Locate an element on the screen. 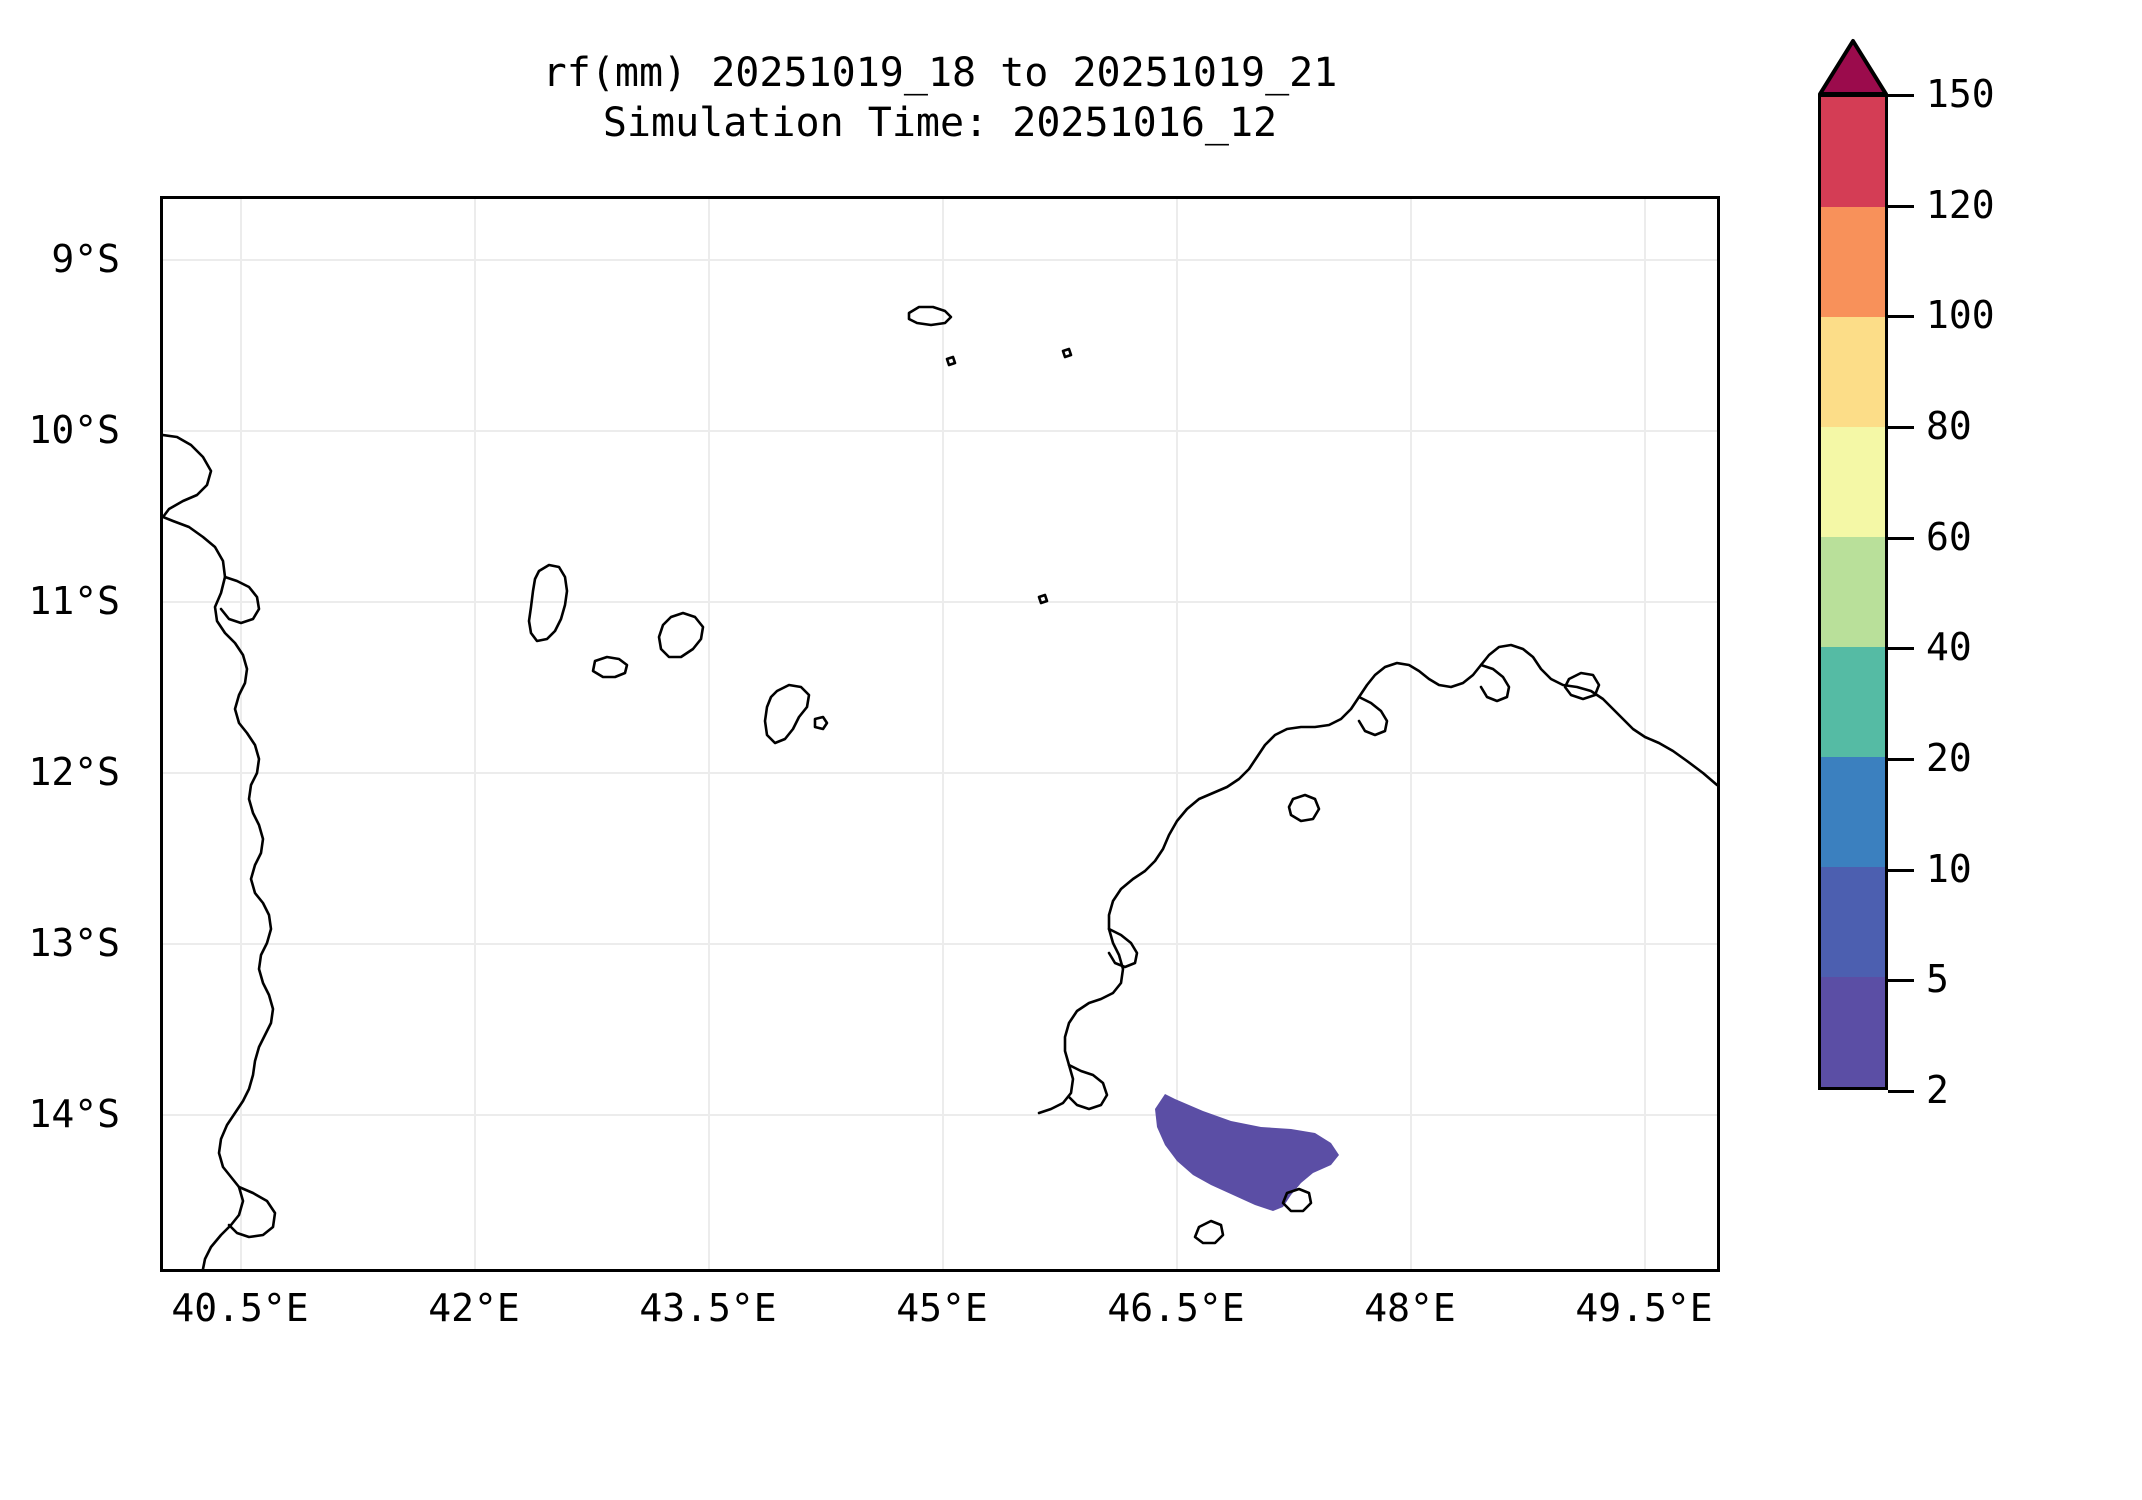  ytick-label-1: 10°S is located at coordinates (74, 430).